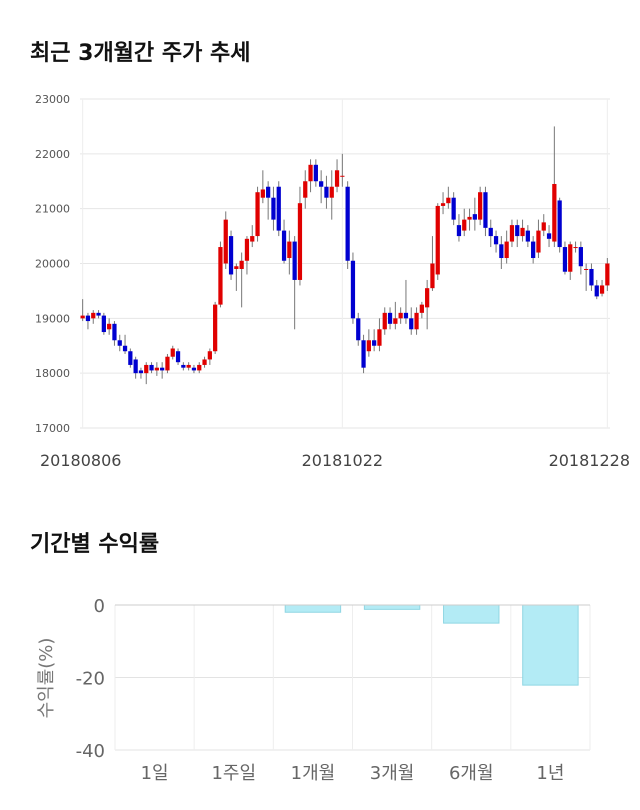  Describe the element at coordinates (233, 773) in the screenshot. I see `x-tick-label: 1주일` at that location.